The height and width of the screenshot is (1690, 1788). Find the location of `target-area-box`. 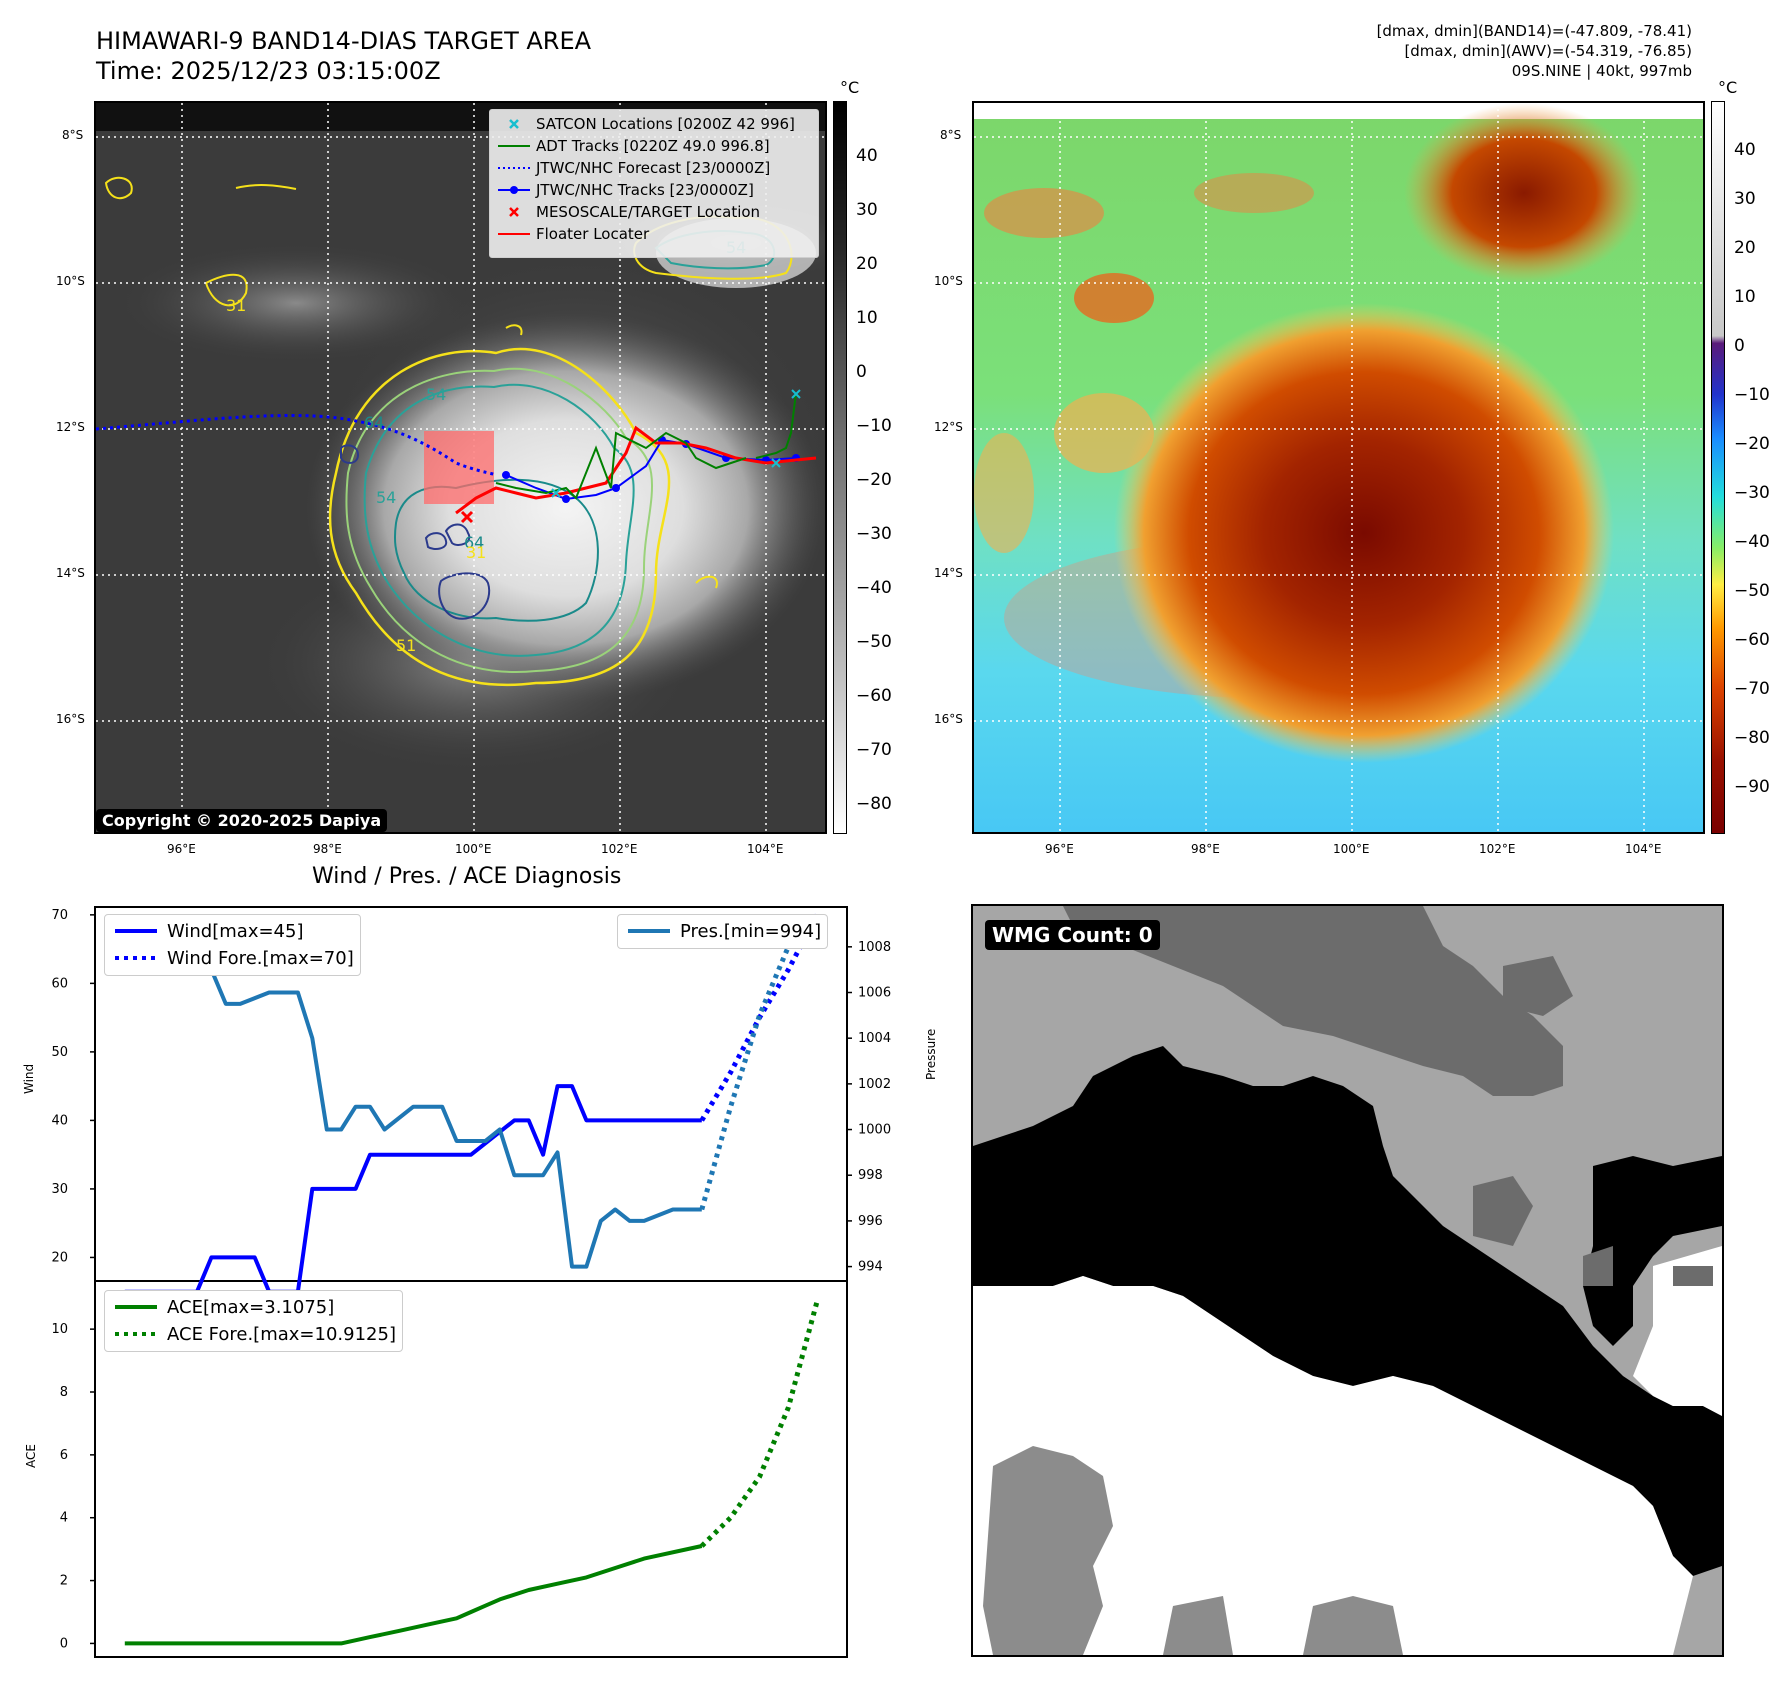

target-area-box is located at coordinates (459, 467).